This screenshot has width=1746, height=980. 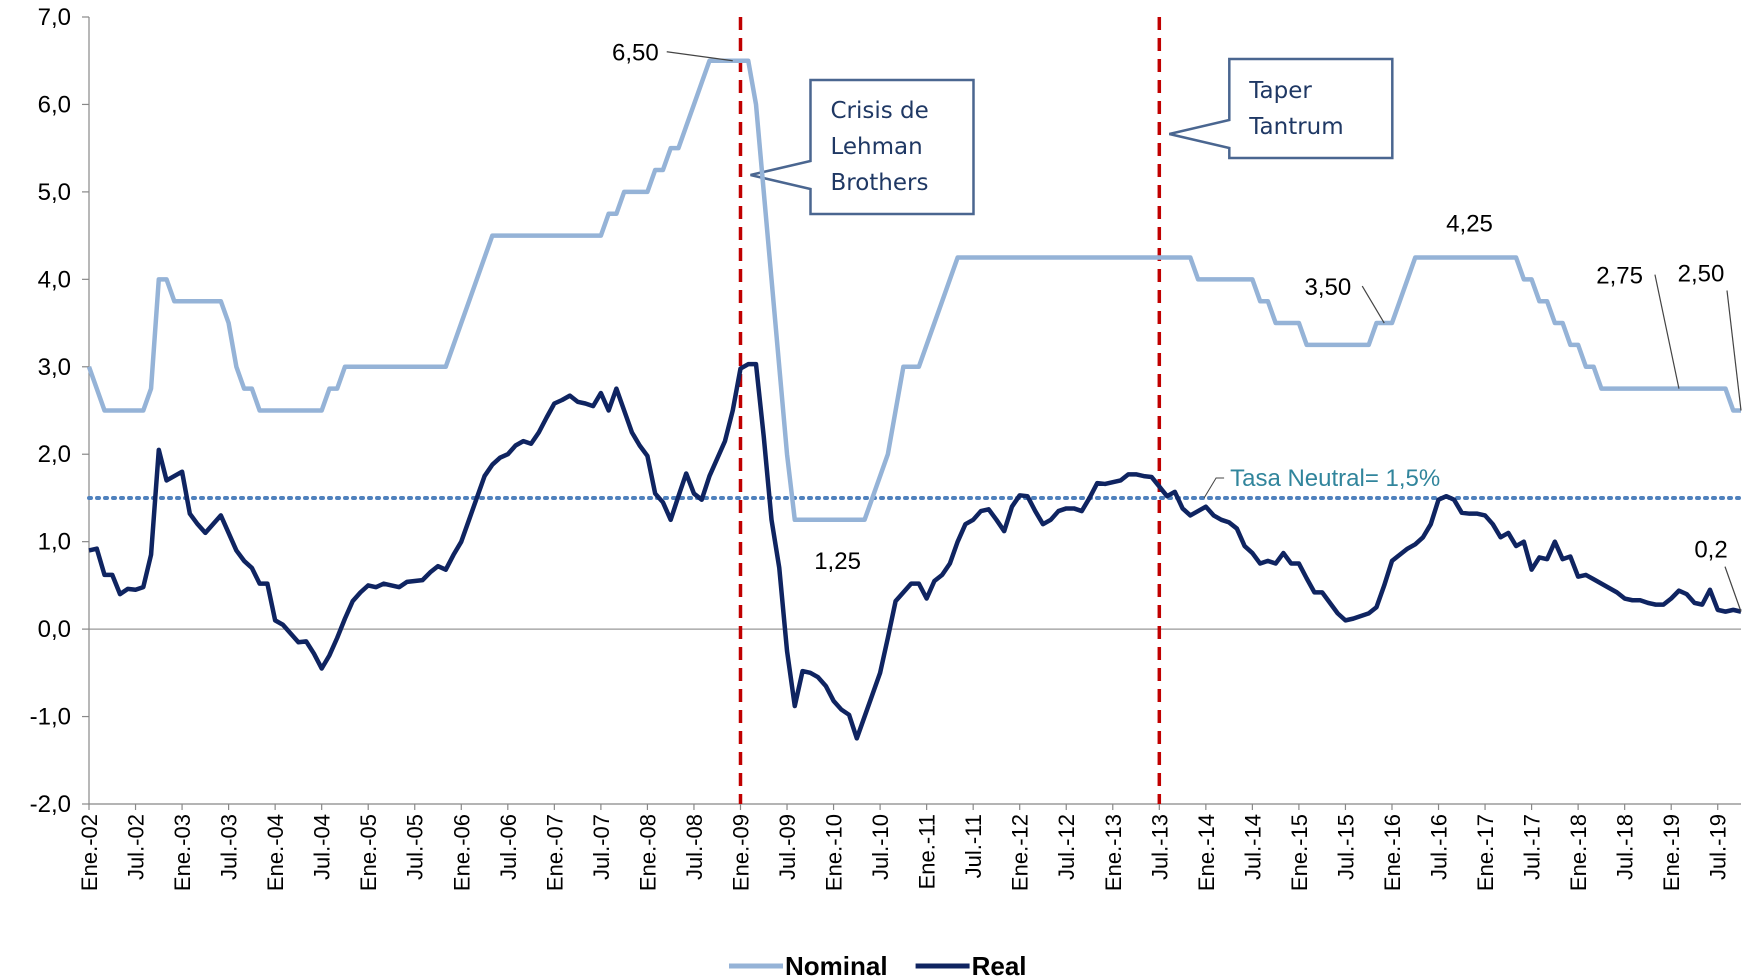 What do you see at coordinates (787, 847) in the screenshot?
I see `x-tick-label: Jul.-09` at bounding box center [787, 847].